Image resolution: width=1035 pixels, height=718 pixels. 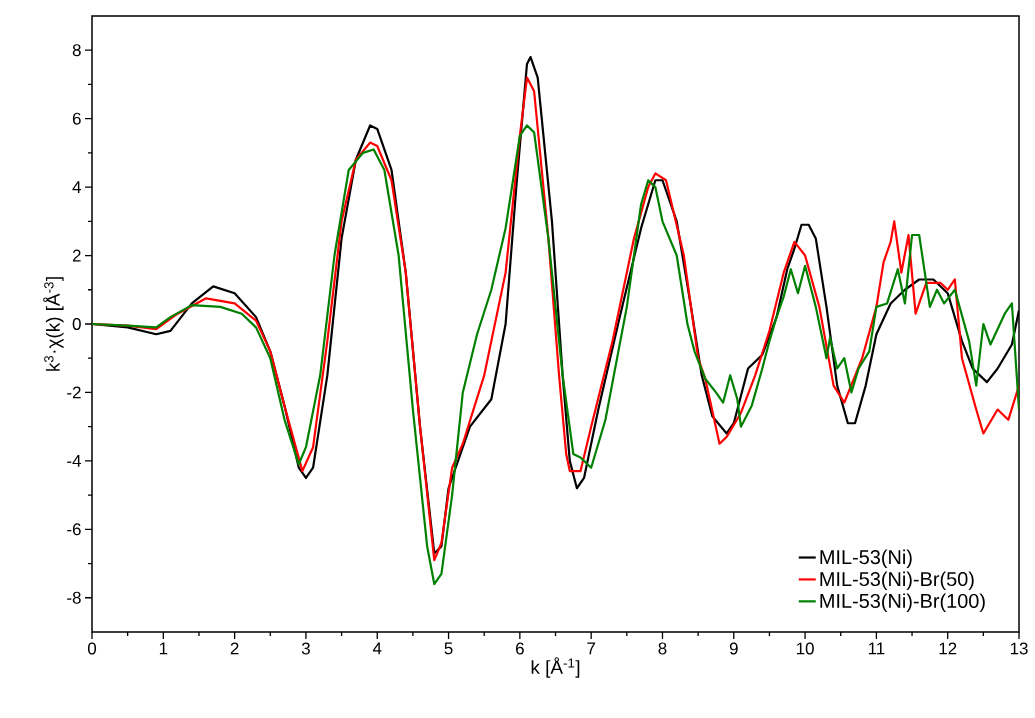 I want to click on y-tick-label: -2, so click(x=74, y=392).